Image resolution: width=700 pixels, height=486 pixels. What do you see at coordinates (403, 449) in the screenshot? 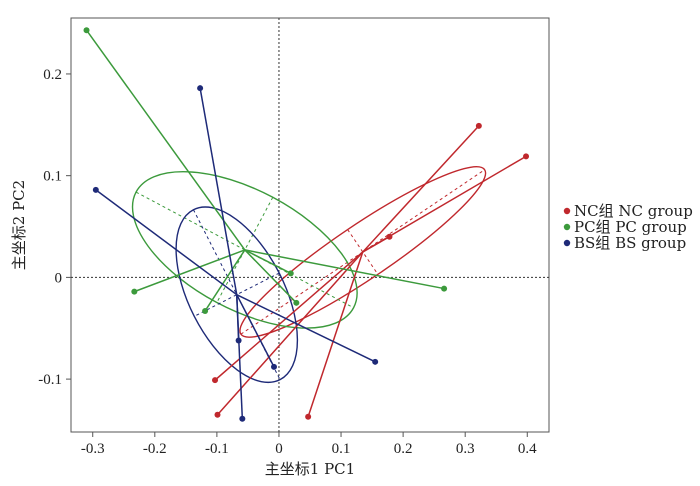
I see `x-tick-label: 0.2` at bounding box center [403, 449].